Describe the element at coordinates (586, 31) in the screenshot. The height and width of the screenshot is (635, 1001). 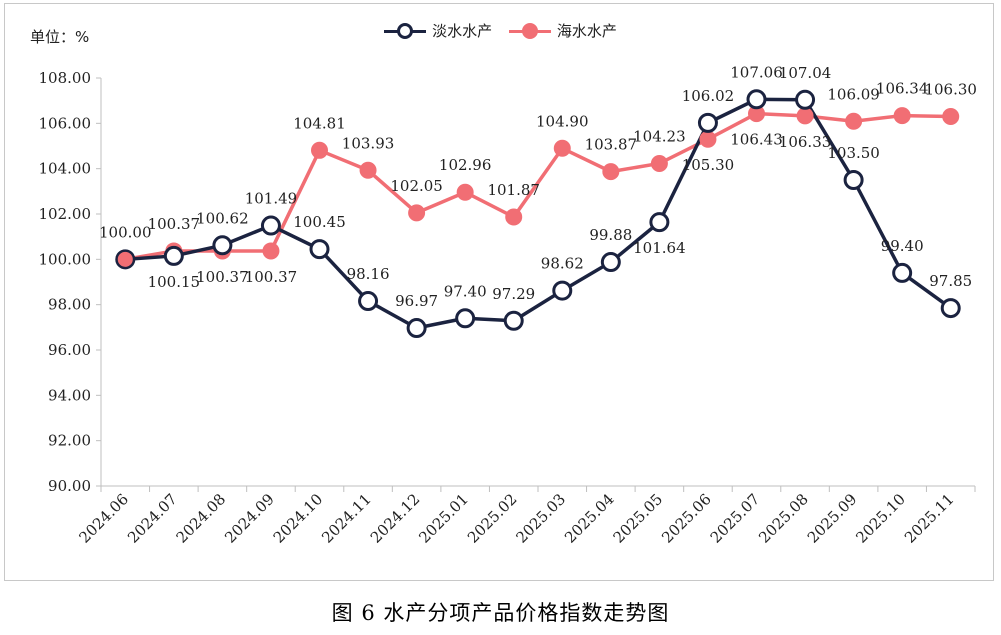
I see `legend-label-seawater: 海水水产` at that location.